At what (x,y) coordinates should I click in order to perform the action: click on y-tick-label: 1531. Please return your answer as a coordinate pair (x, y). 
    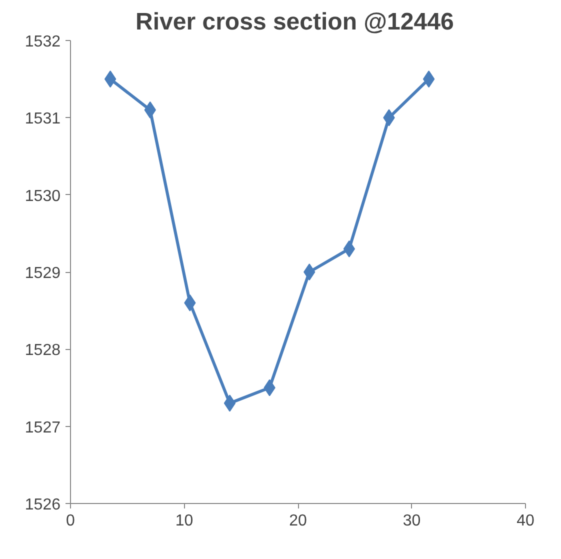
    Looking at the image, I should click on (42, 119).